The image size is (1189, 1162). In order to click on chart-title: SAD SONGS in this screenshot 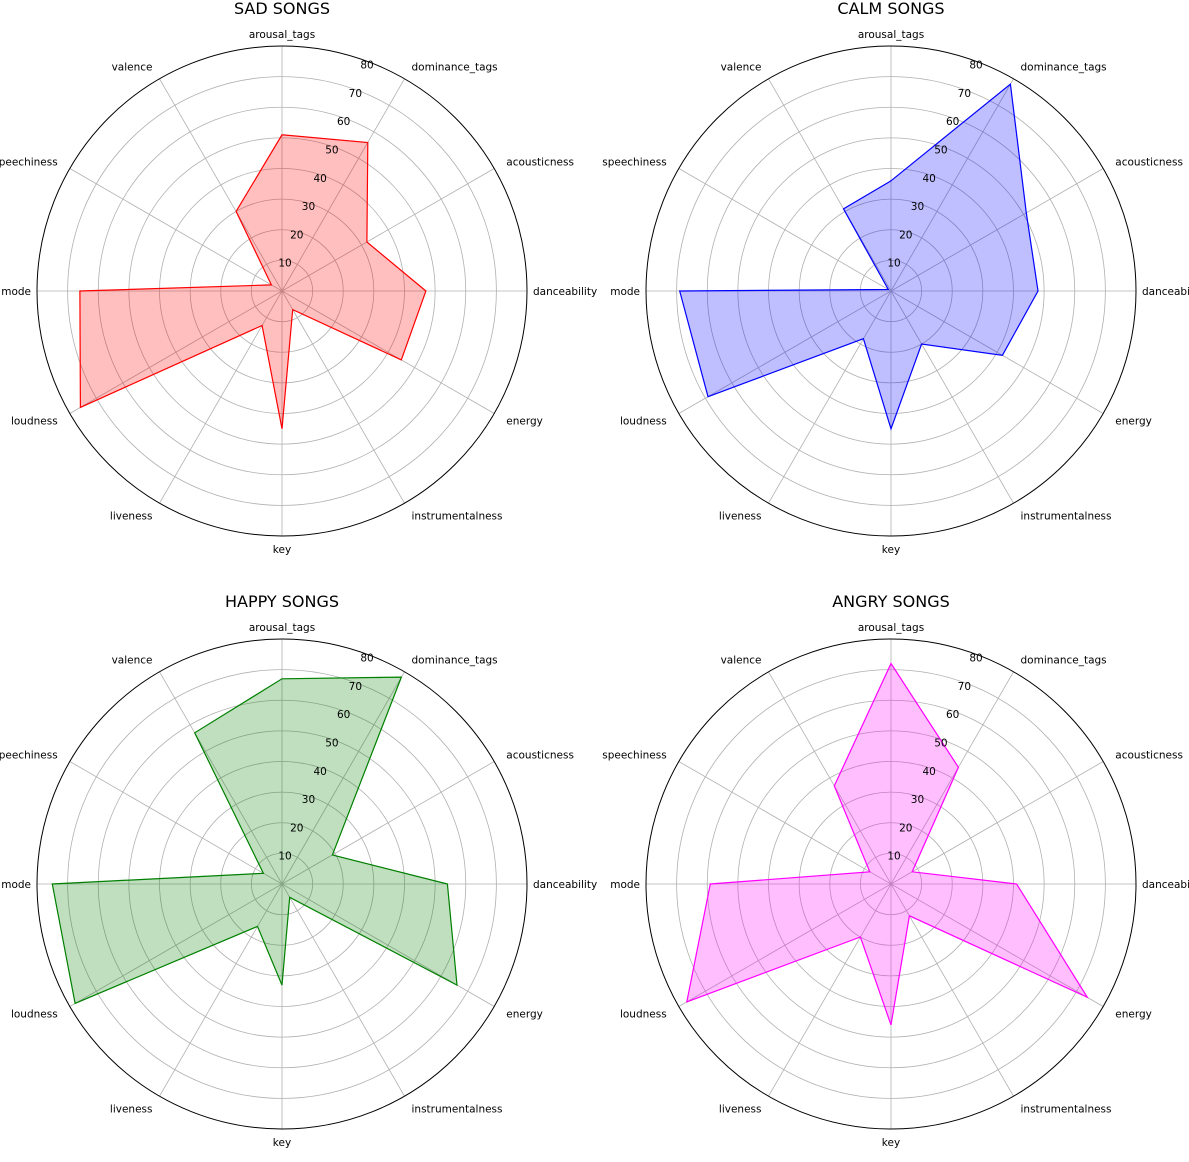, I will do `click(282, 9)`.